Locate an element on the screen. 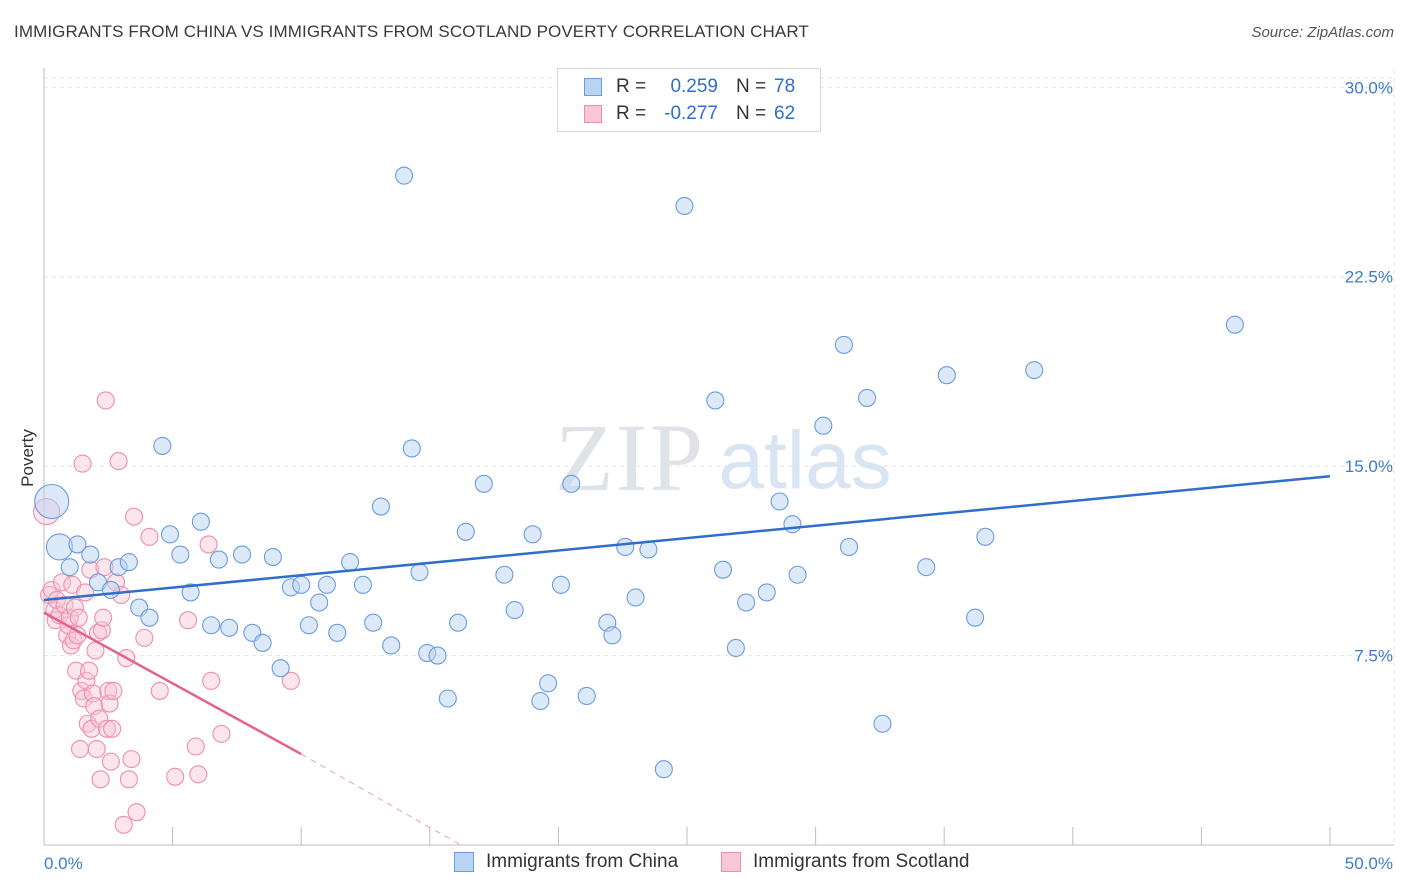 The height and width of the screenshot is (892, 1406). series-swatch-china is located at coordinates (464, 862).